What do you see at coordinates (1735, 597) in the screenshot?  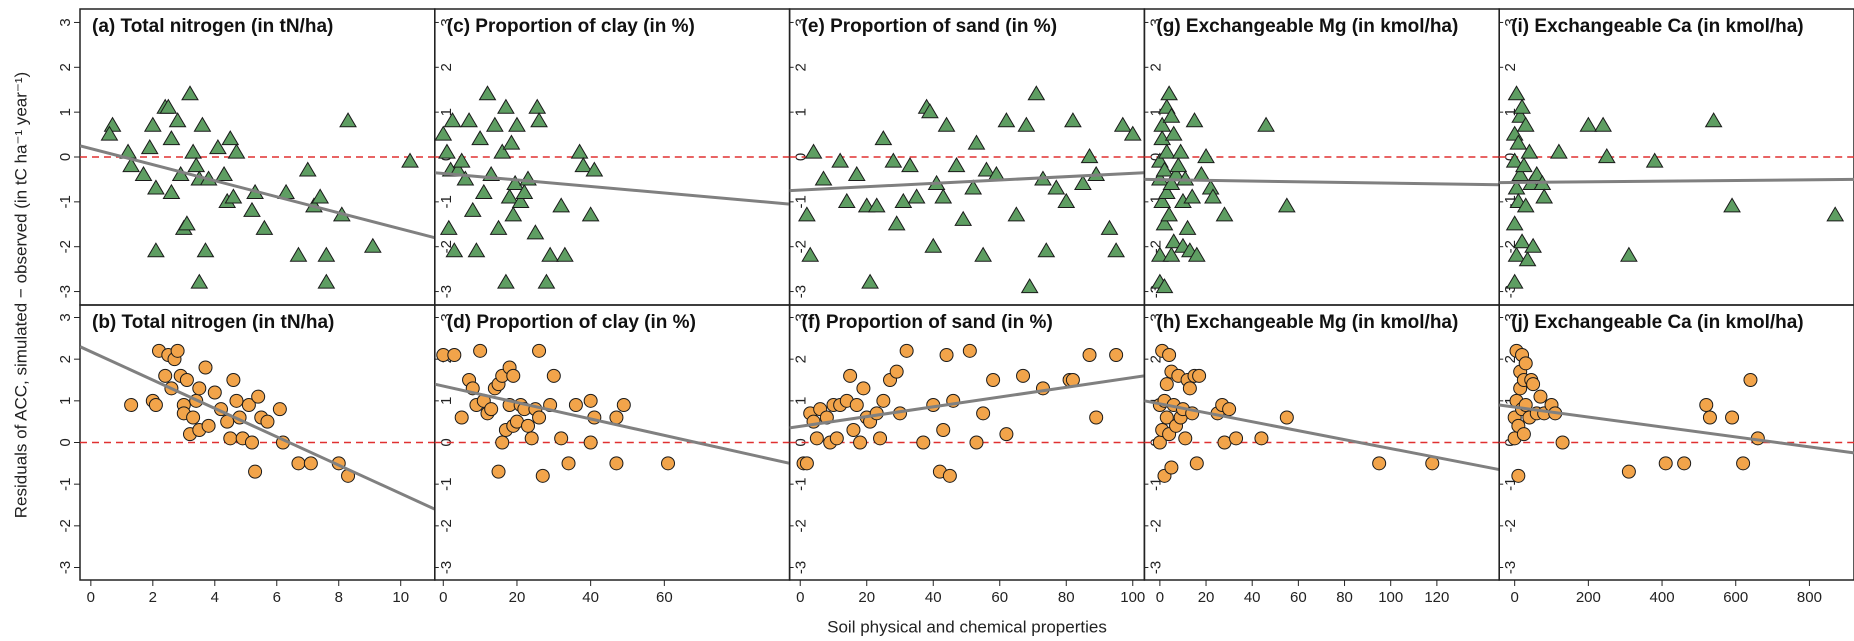 I see `x-tick-label: 600` at bounding box center [1735, 597].